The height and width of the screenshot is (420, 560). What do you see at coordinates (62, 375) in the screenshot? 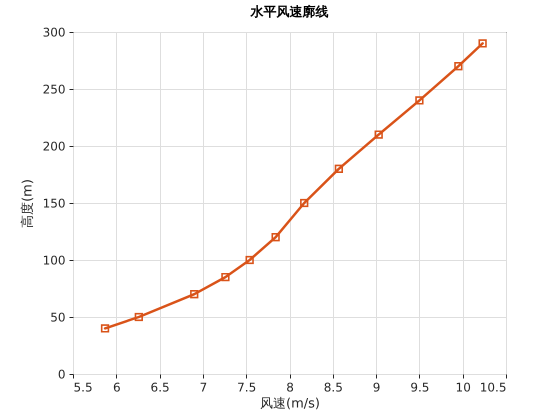
I see `y-tick-label: 0` at bounding box center [62, 375].